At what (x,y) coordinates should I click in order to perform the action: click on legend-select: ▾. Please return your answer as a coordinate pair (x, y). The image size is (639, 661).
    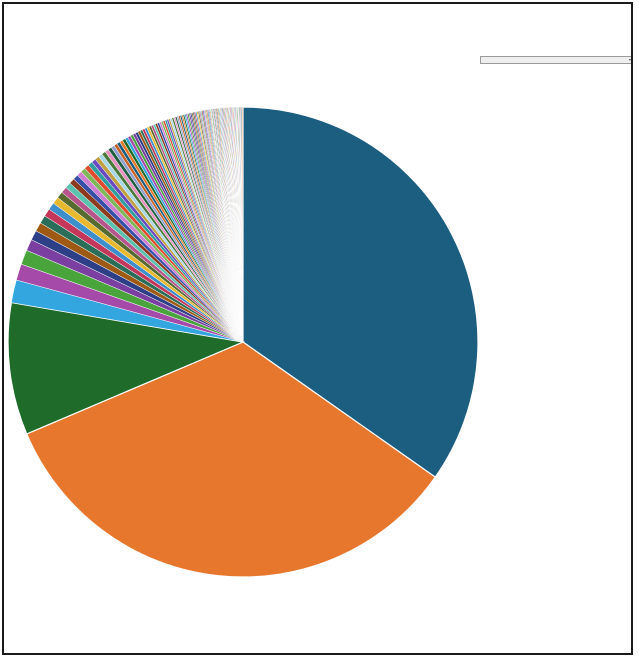
    Looking at the image, I should click on (555, 60).